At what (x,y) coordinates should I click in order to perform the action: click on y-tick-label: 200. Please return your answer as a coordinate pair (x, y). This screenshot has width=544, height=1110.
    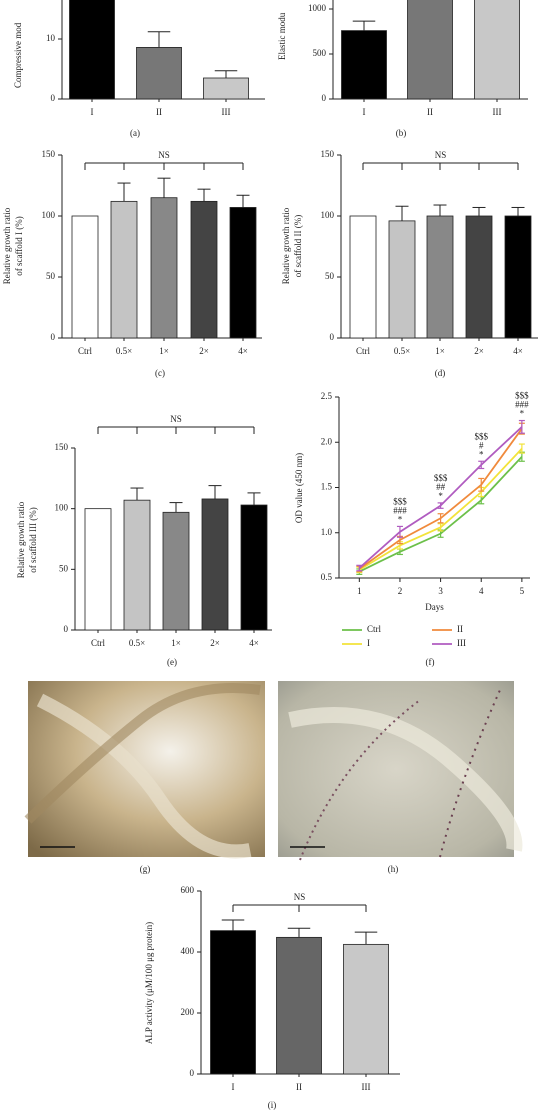
    Looking at the image, I should click on (188, 1012).